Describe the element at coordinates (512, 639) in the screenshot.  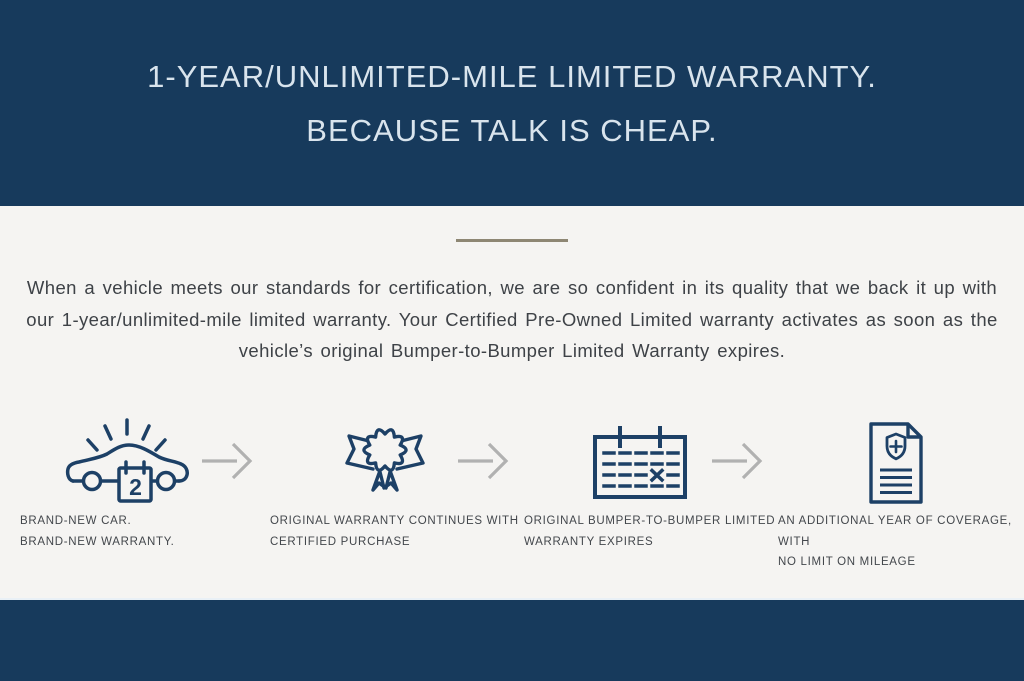
I see `footer-band` at that location.